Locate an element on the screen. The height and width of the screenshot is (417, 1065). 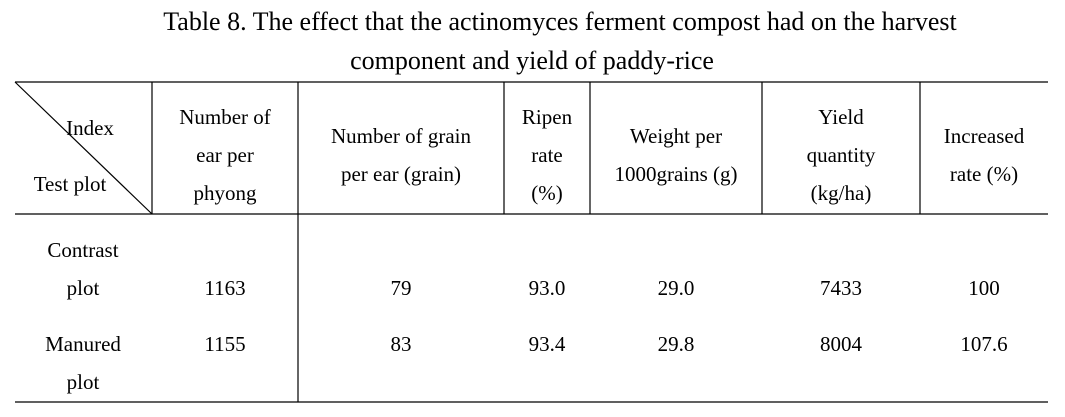
column-header: Ripen is located at coordinates (547, 117).